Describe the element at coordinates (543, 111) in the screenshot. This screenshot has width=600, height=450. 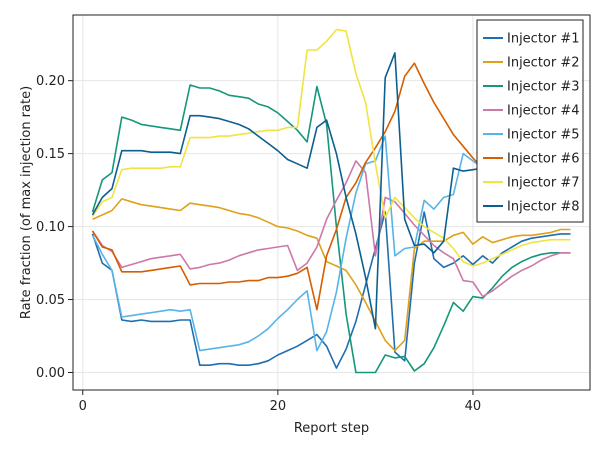
I see `legend-label-injector-4: Injector #4` at that location.